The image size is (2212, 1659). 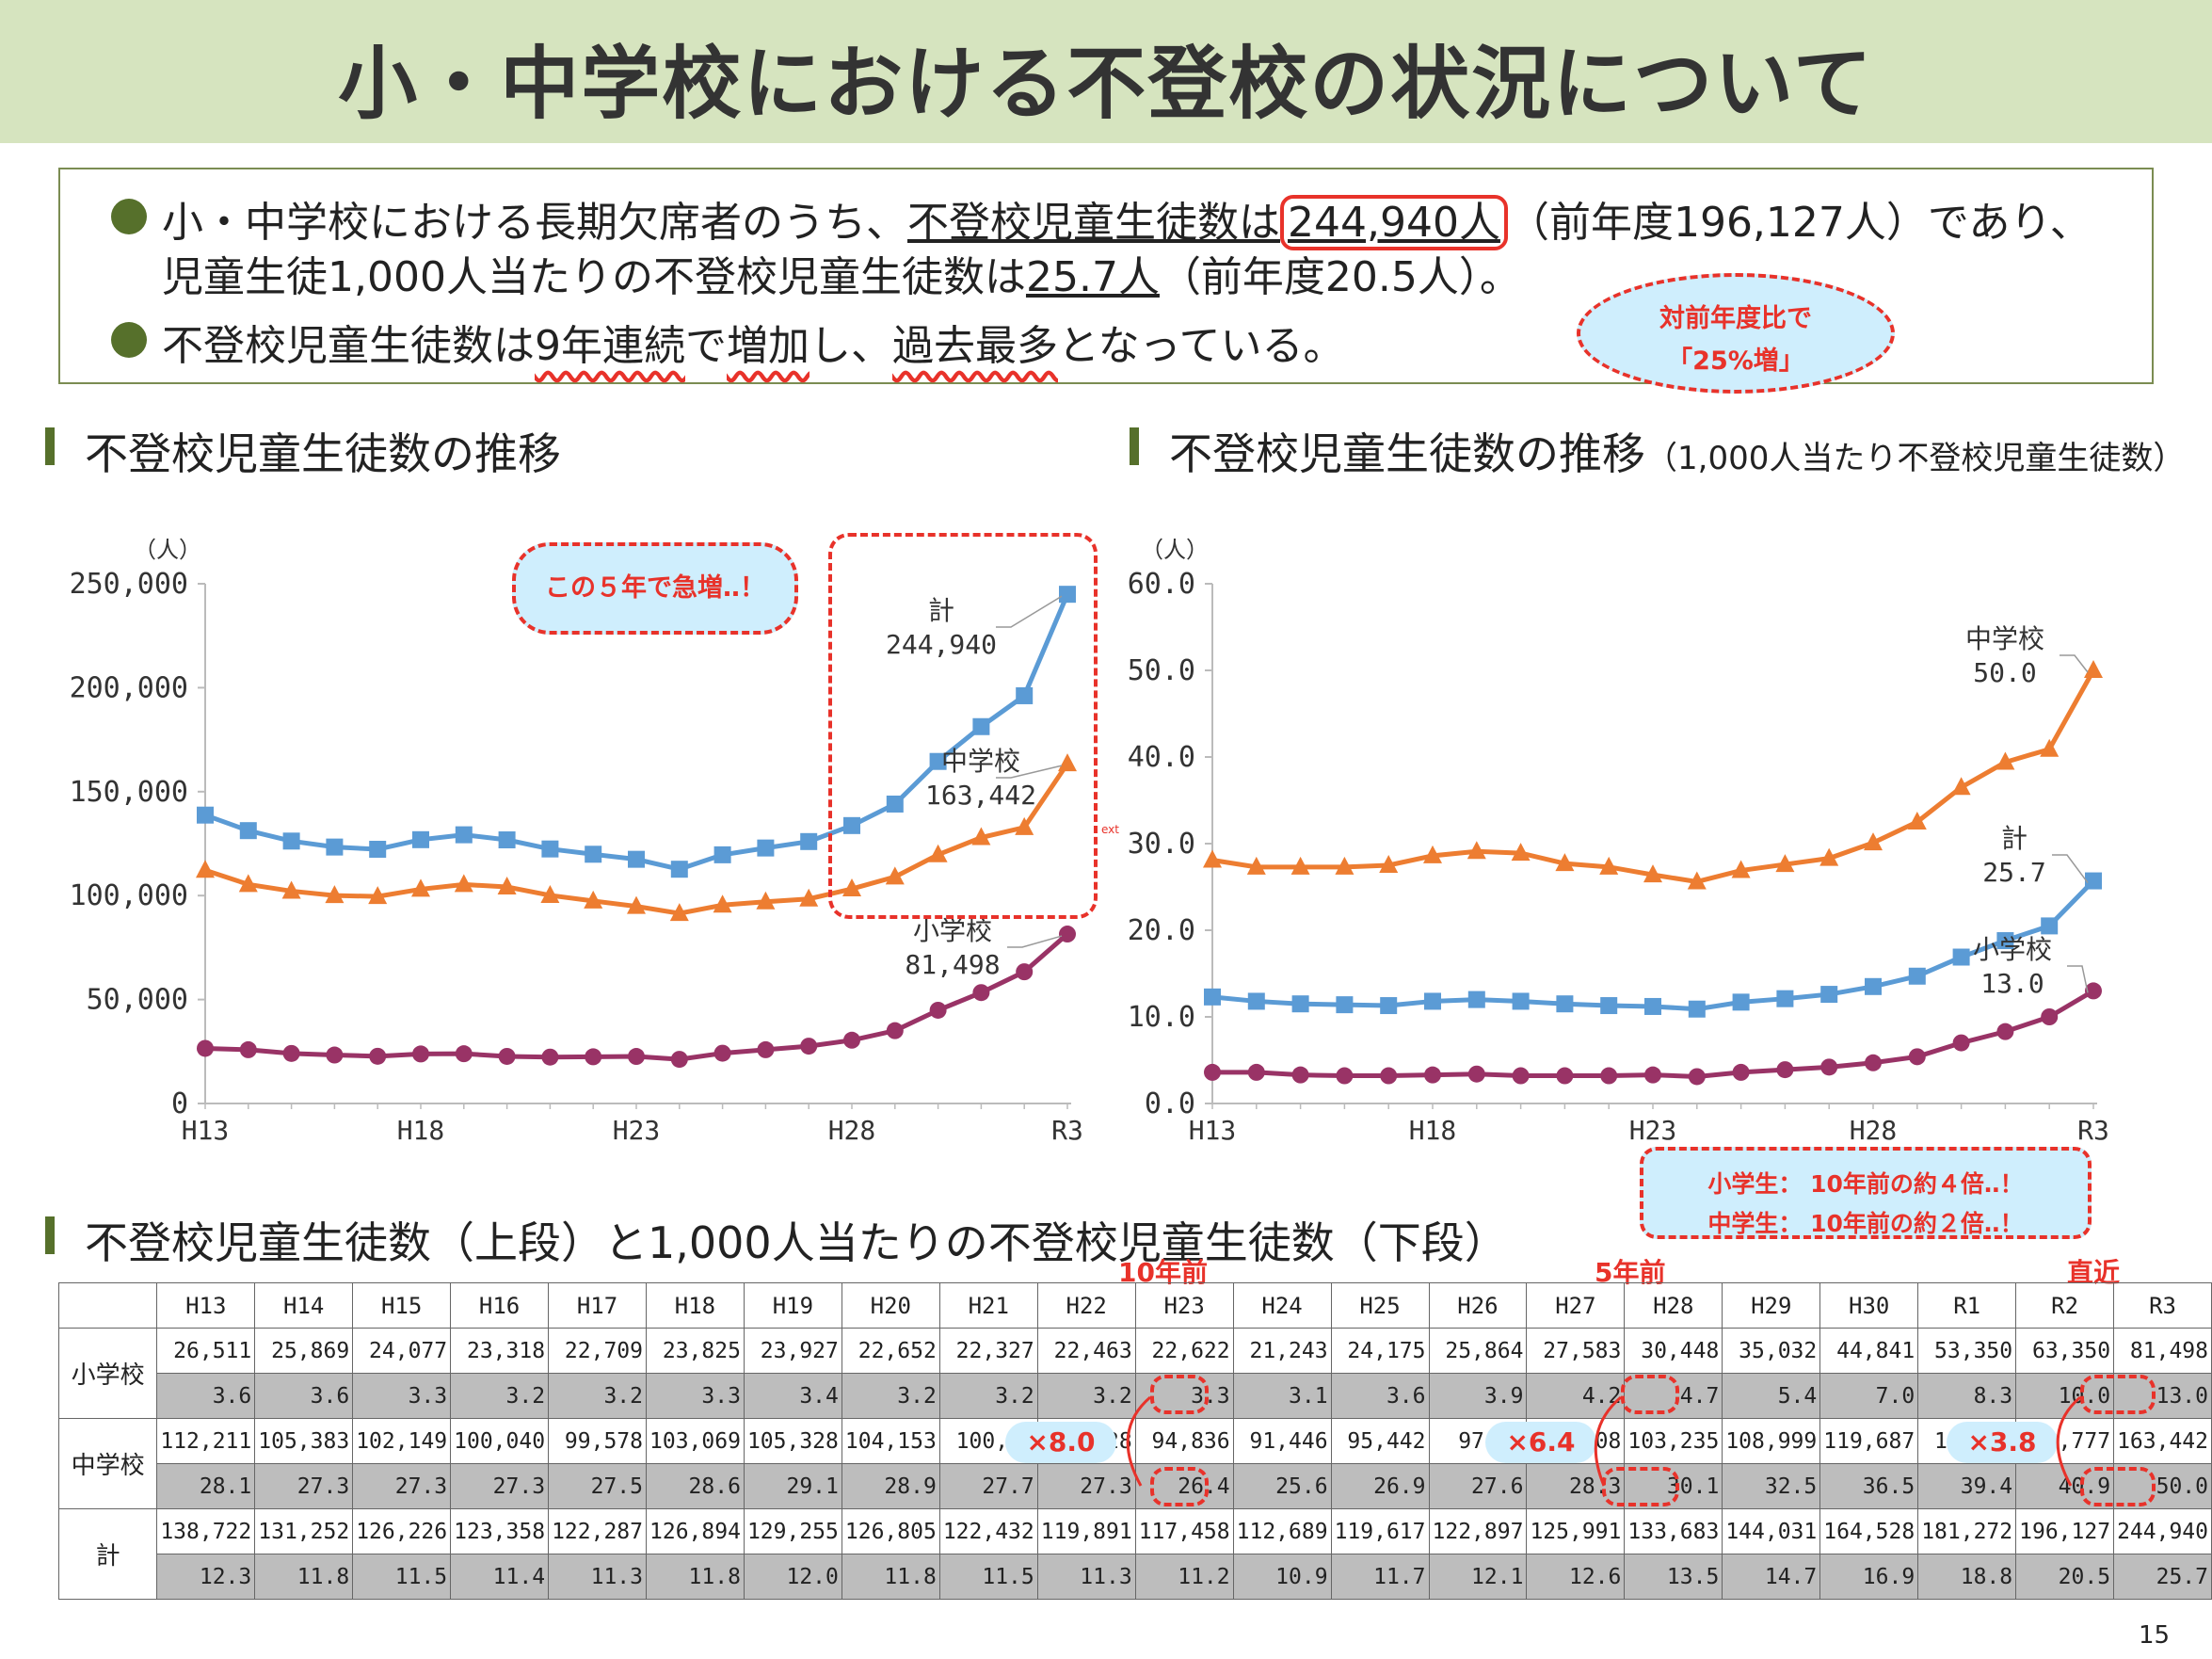 What do you see at coordinates (597, 1486) in the screenshot?
I see `rate-cell: 27.5` at bounding box center [597, 1486].